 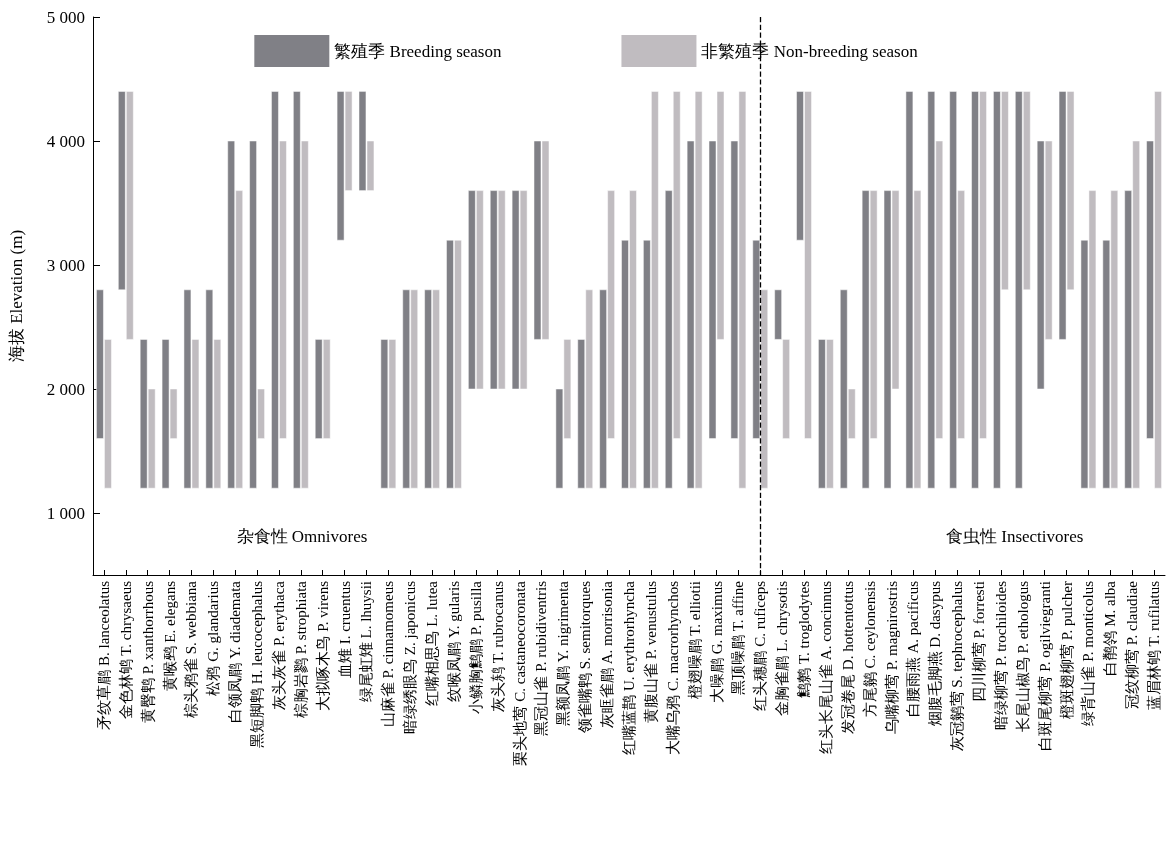 What do you see at coordinates (891, 657) in the screenshot?
I see `x-tick-label: 乌嘴柳莺 P. magnirostris` at bounding box center [891, 657].